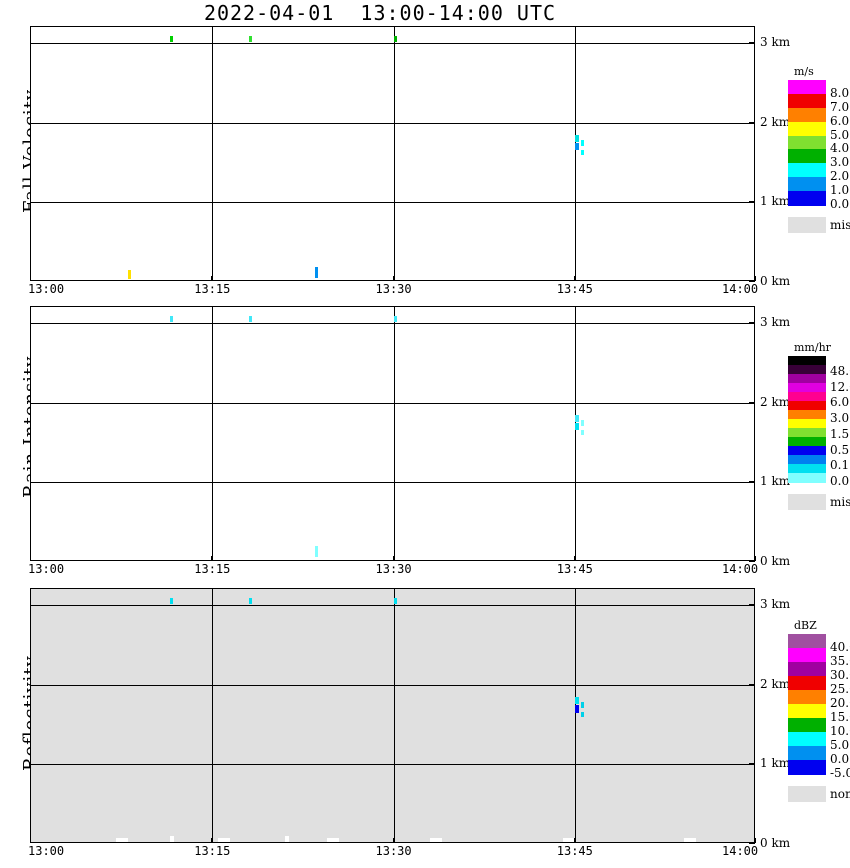 The width and height of the screenshot is (850, 868). What do you see at coordinates (775, 281) in the screenshot?
I see `y-tick-label: 0 km` at bounding box center [775, 281].